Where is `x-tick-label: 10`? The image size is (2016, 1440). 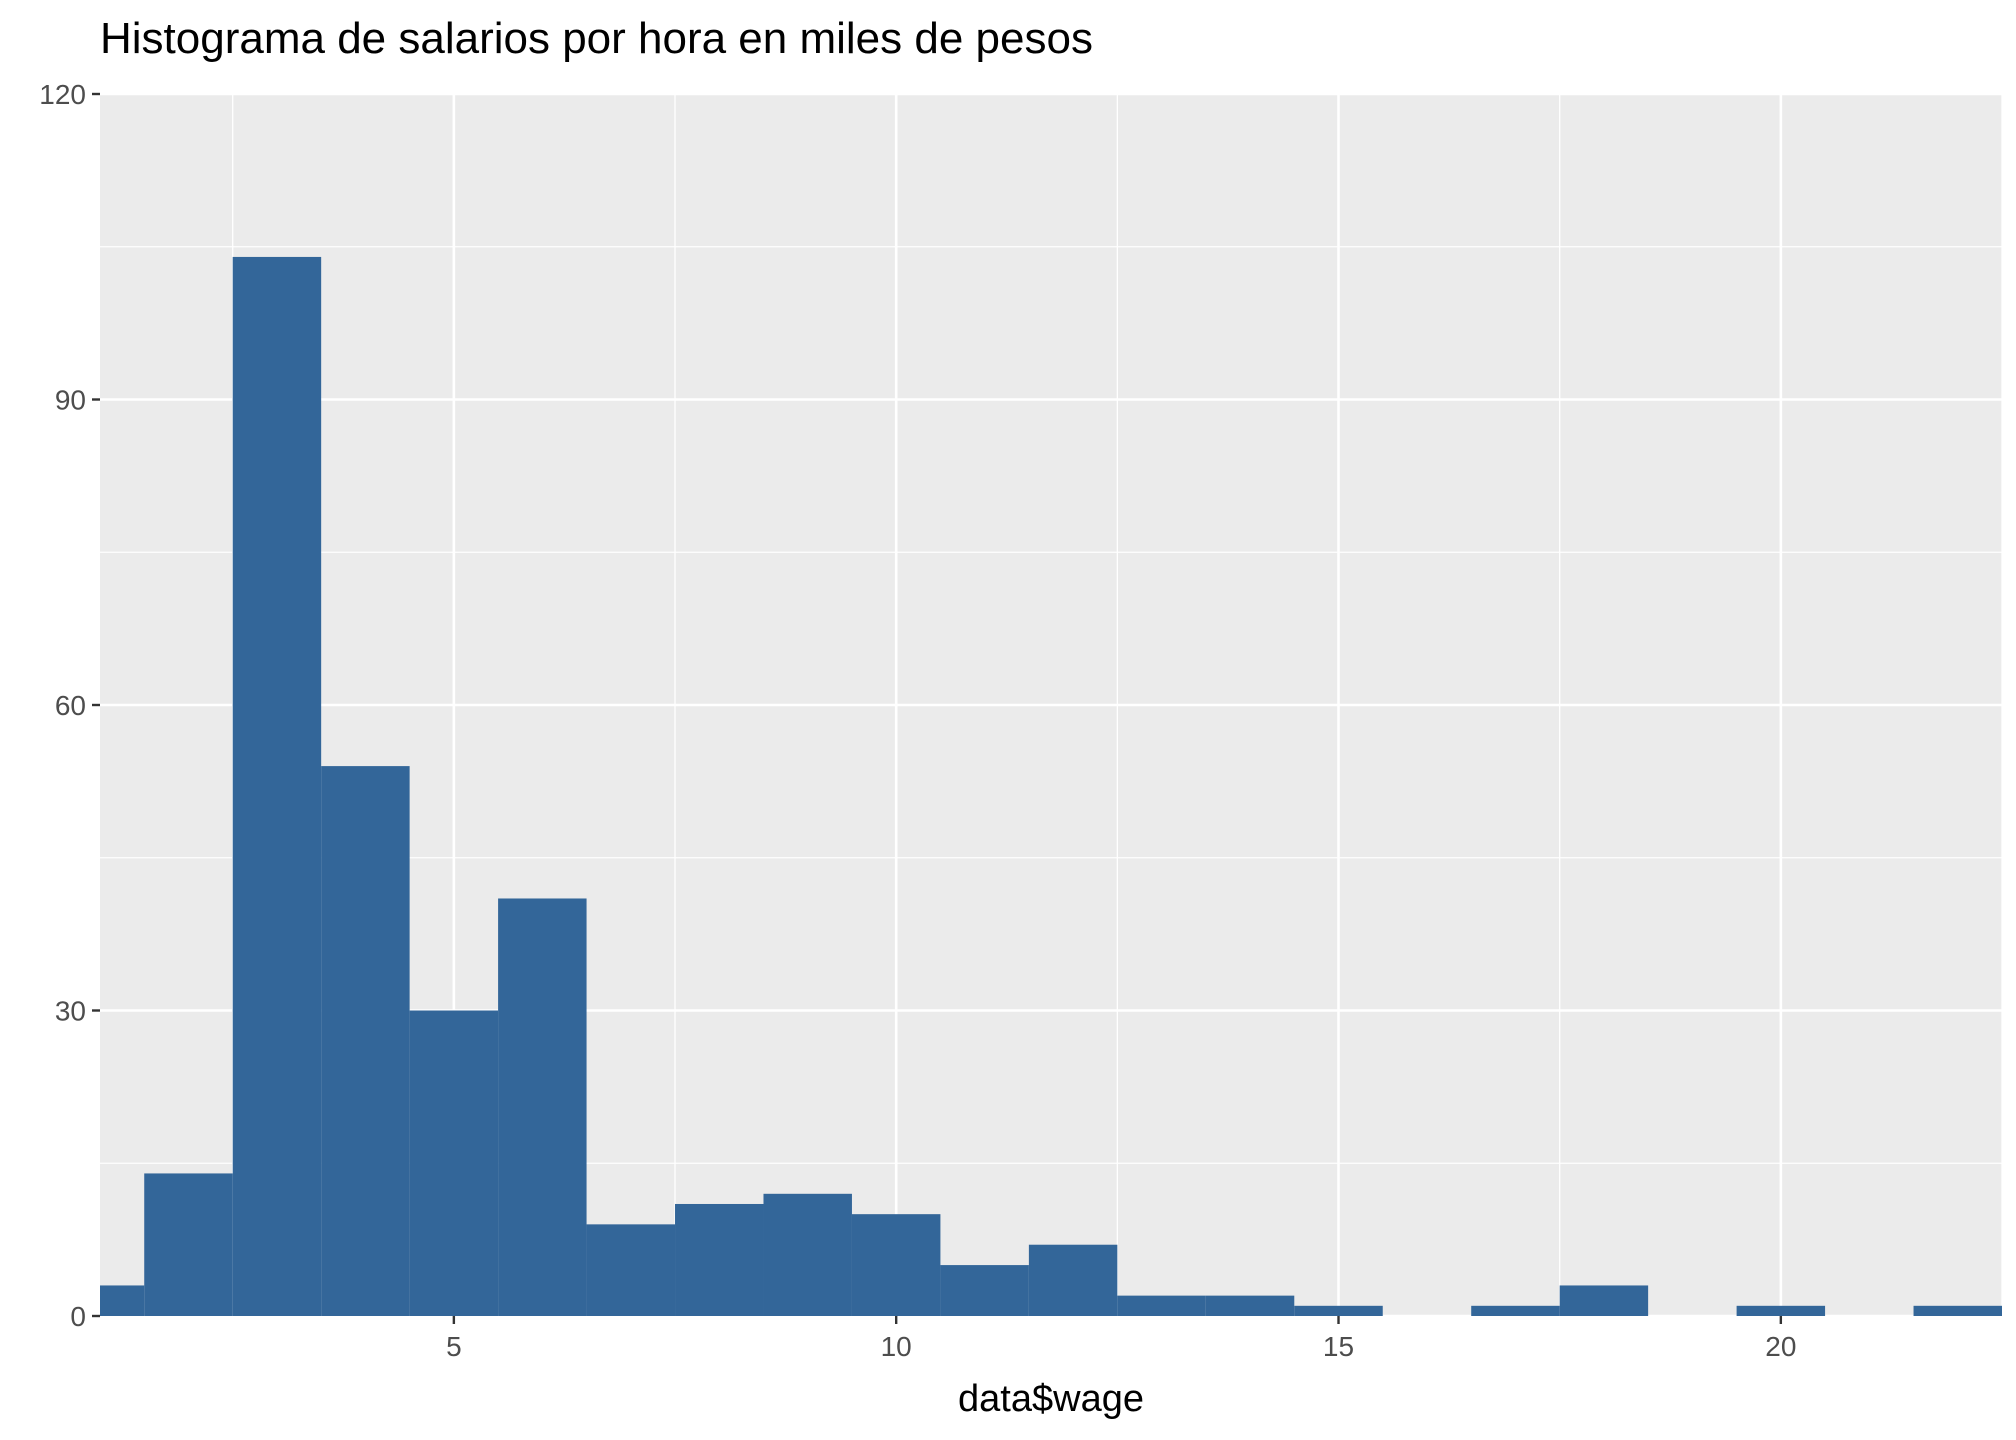
x-tick-label: 10 is located at coordinates (896, 1346).